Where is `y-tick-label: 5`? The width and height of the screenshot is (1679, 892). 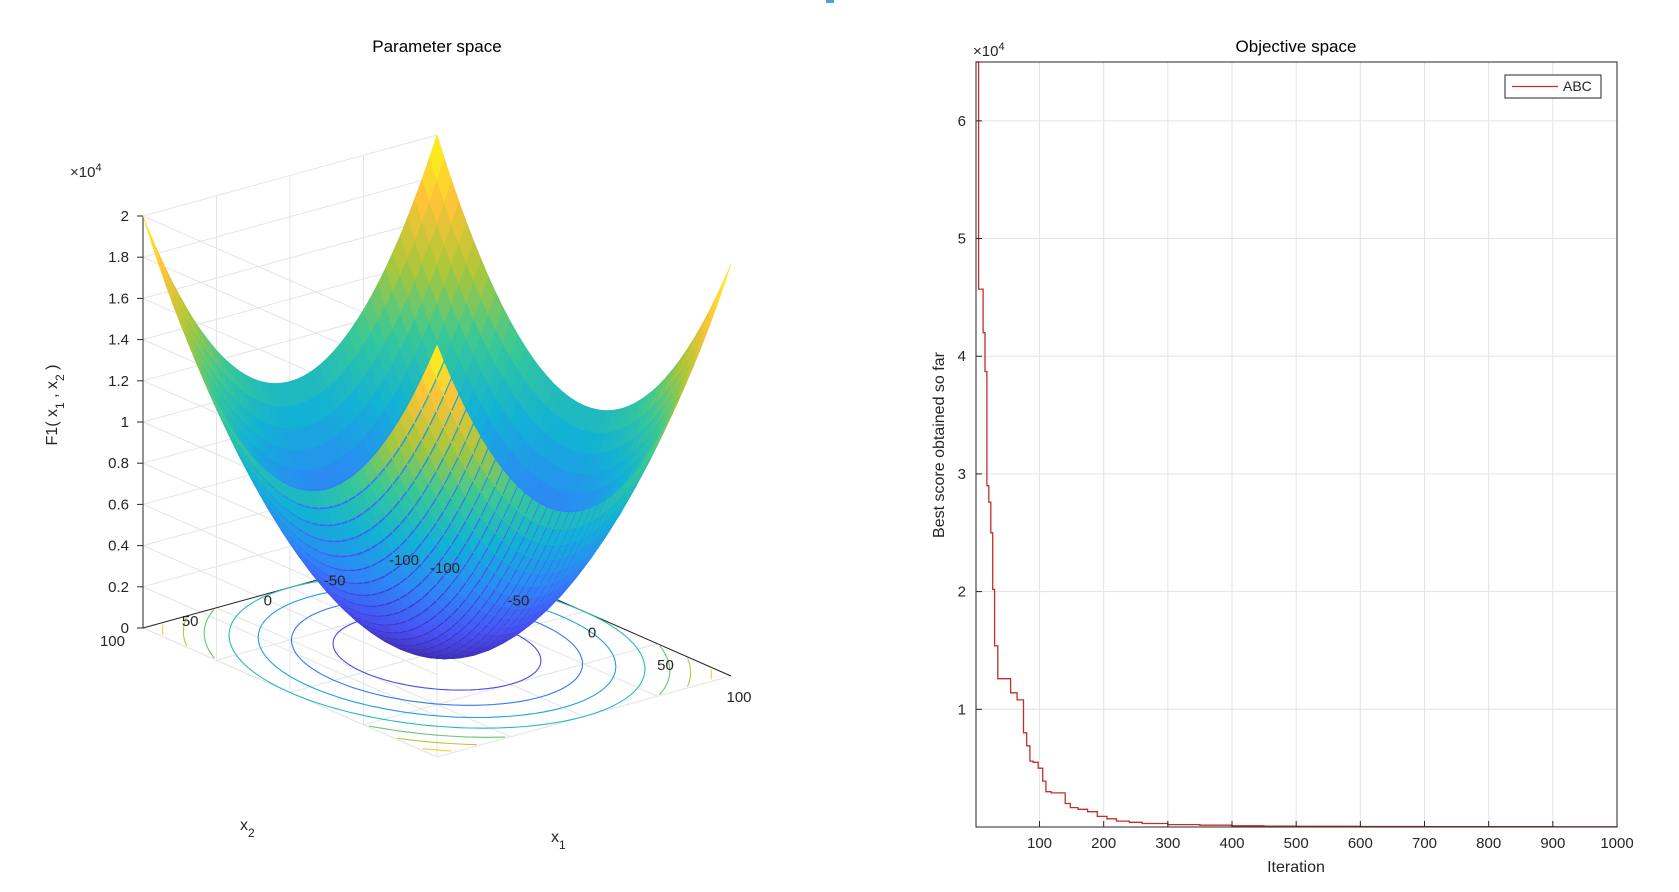
y-tick-label: 5 is located at coordinates (962, 239).